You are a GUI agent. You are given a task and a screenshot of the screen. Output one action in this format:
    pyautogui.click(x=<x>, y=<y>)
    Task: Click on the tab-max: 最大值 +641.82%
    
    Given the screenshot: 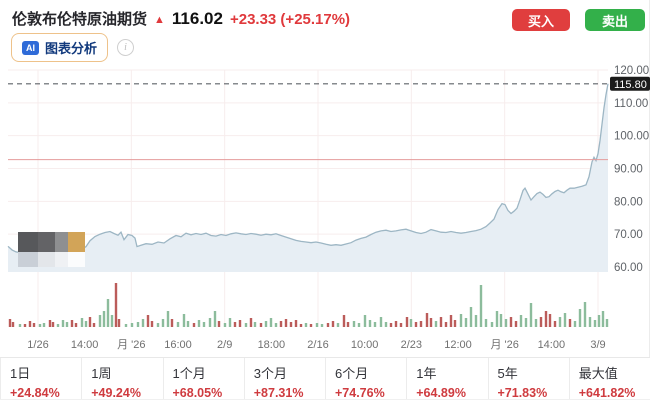 What is the action you would take?
    pyautogui.click(x=610, y=379)
    